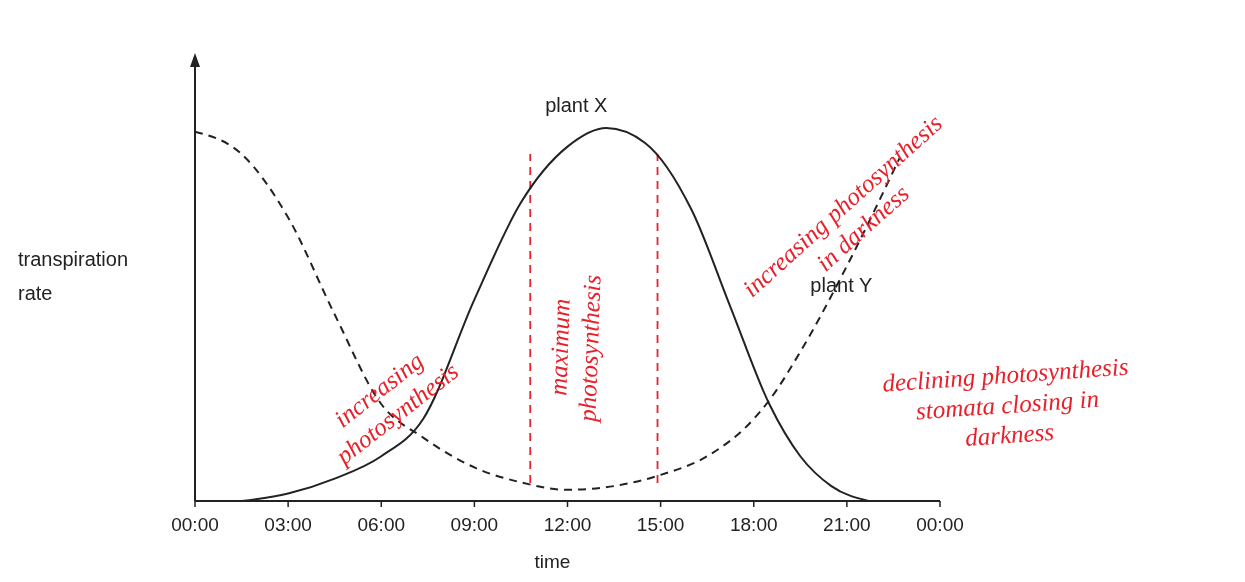 This screenshot has width=1245, height=582. I want to click on x-axis-title: time, so click(552, 561).